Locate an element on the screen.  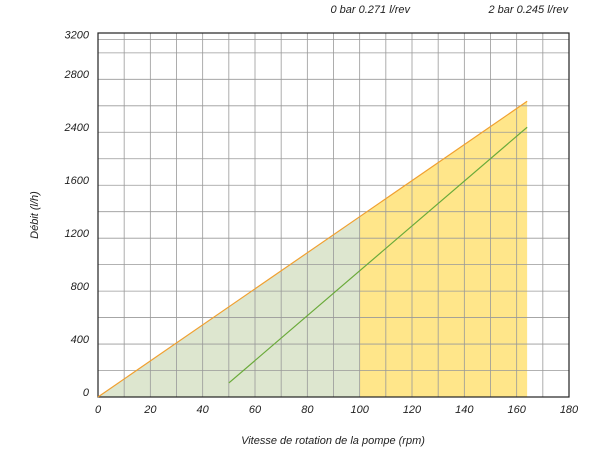
y-axis-label: Débit (l/h) is located at coordinates (35, 215).